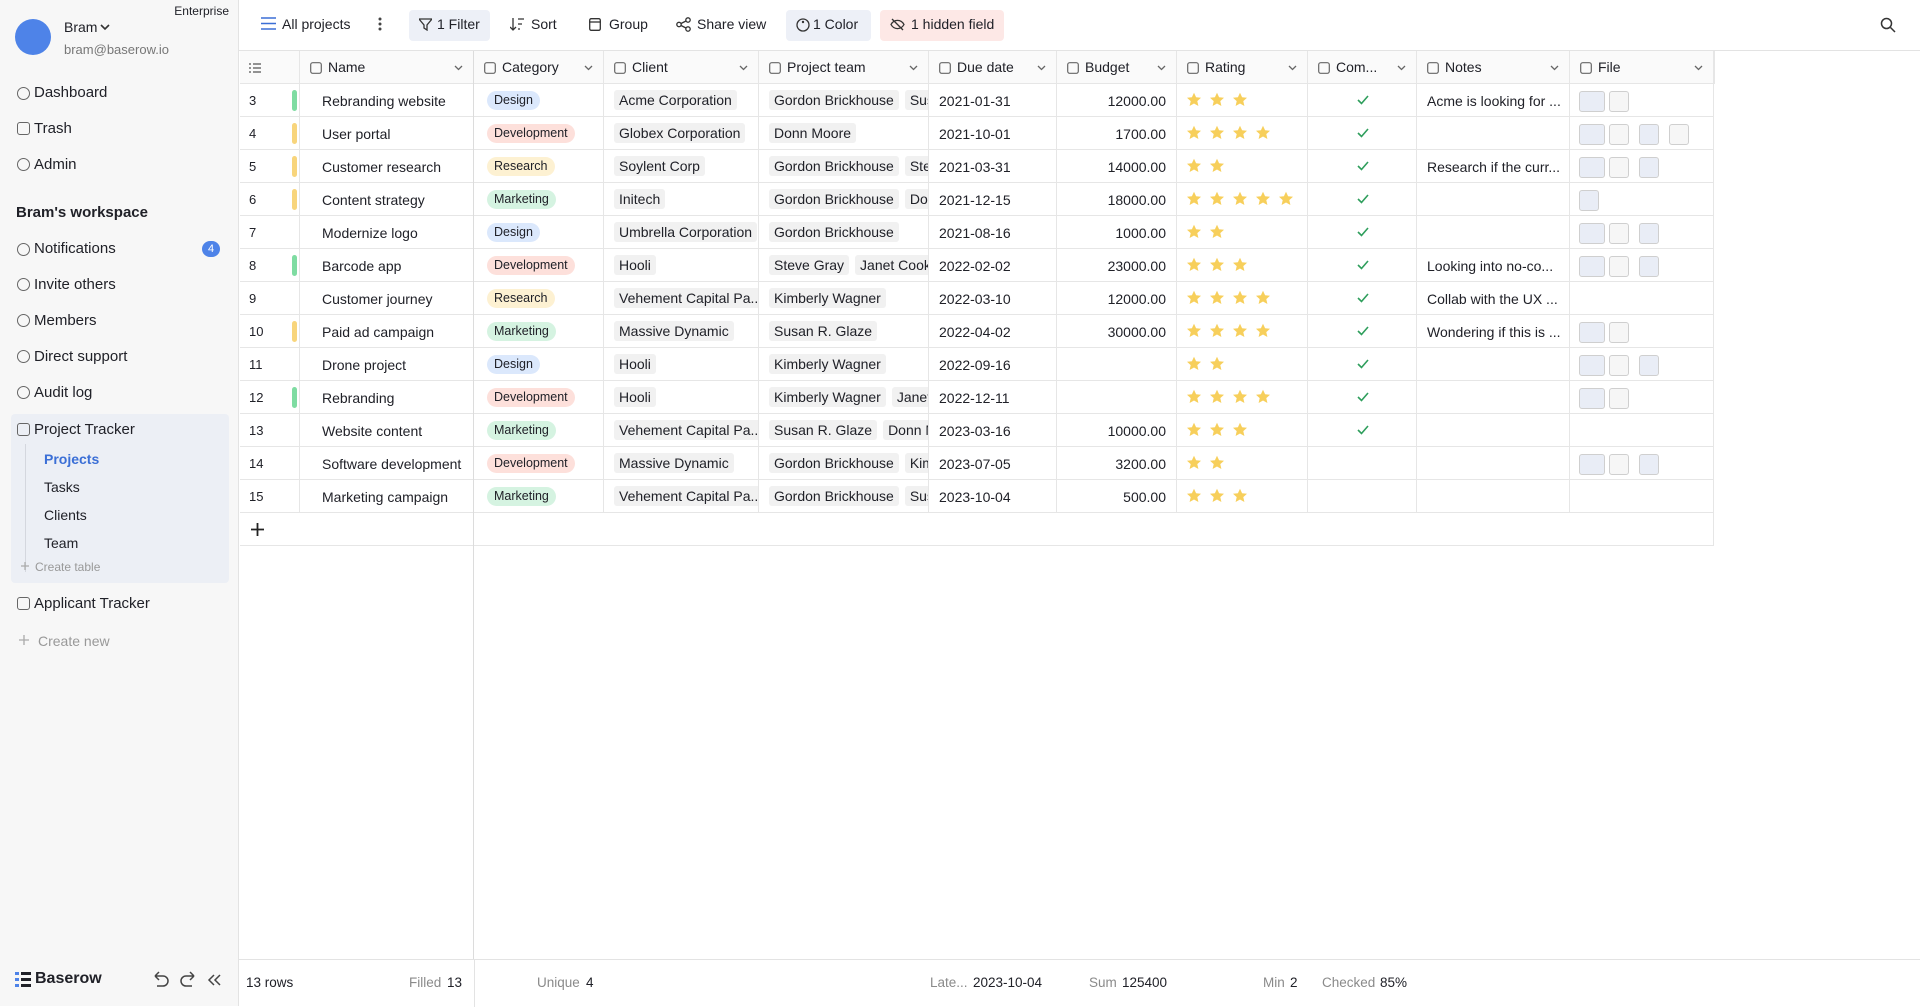  Describe the element at coordinates (270, 496) in the screenshot. I see `cell: 15` at that location.